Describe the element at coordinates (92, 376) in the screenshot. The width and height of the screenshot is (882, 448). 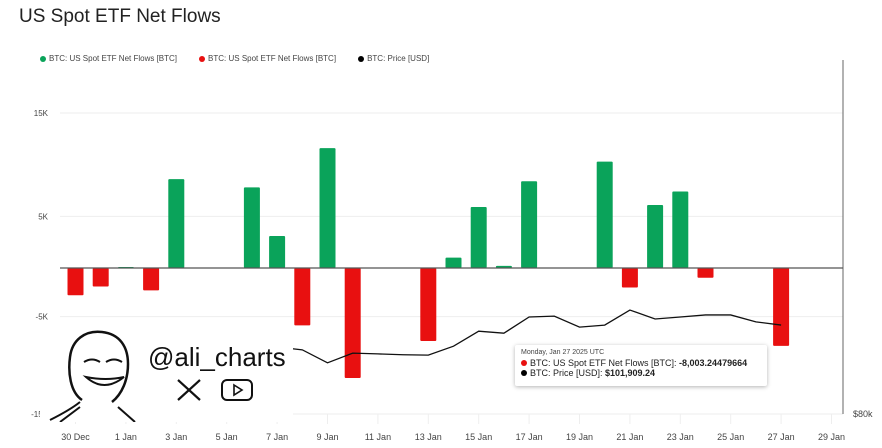
I see `meme-face-icon` at that location.